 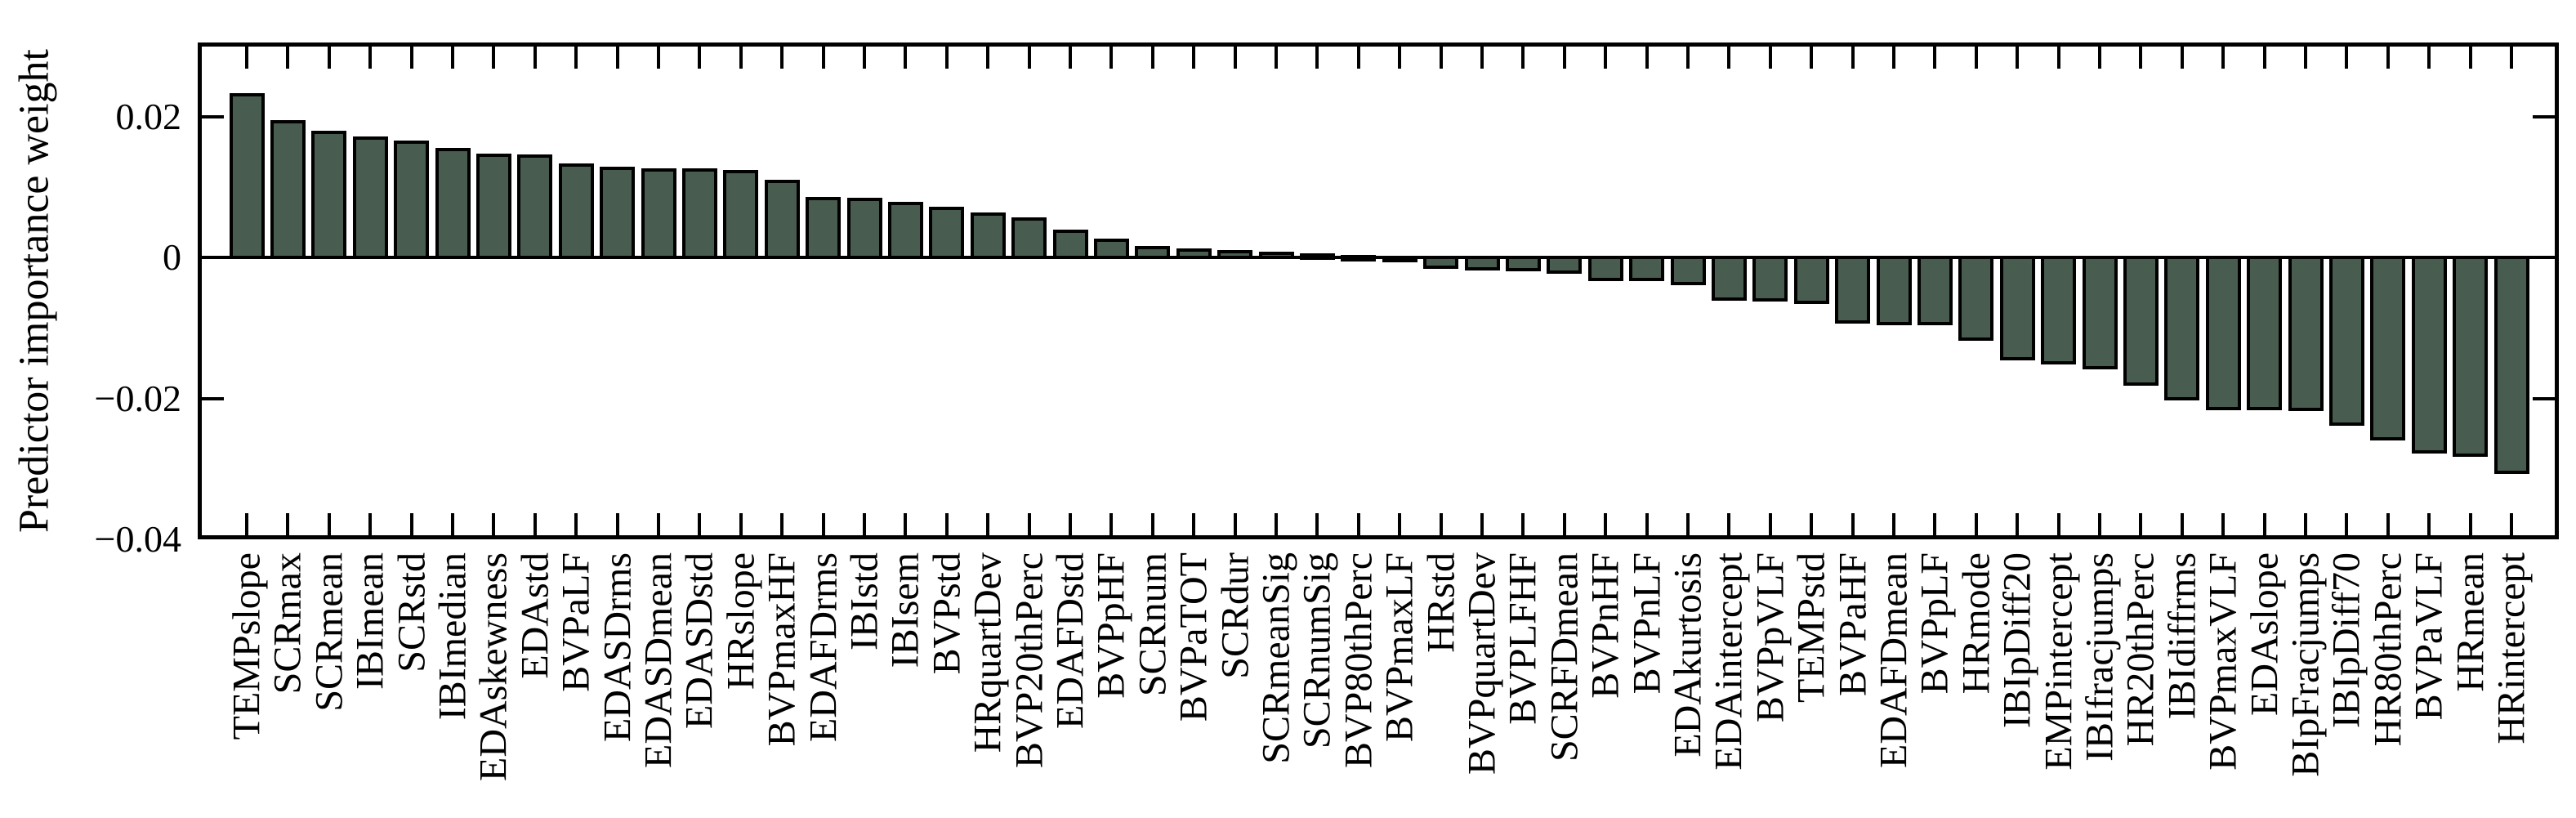 What do you see at coordinates (149, 116) in the screenshot?
I see `y-tick-label-0.02: 0.02` at bounding box center [149, 116].